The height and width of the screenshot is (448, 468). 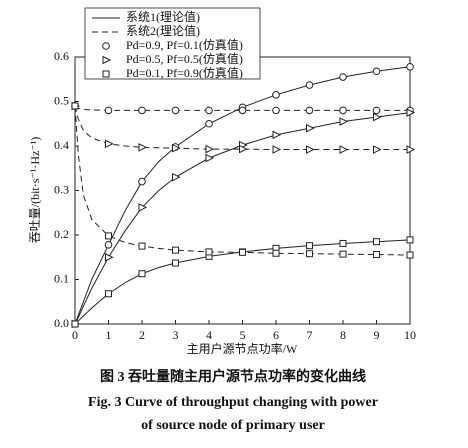 I want to click on x-tick-label: 4, so click(x=209, y=335).